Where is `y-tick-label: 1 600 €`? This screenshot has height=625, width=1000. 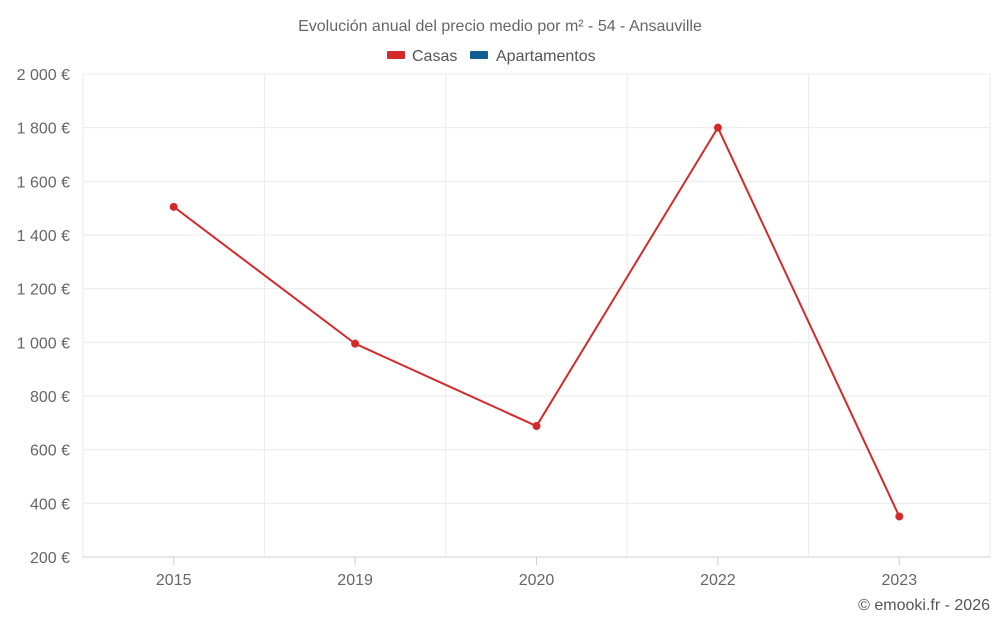 y-tick-label: 1 600 € is located at coordinates (43, 182).